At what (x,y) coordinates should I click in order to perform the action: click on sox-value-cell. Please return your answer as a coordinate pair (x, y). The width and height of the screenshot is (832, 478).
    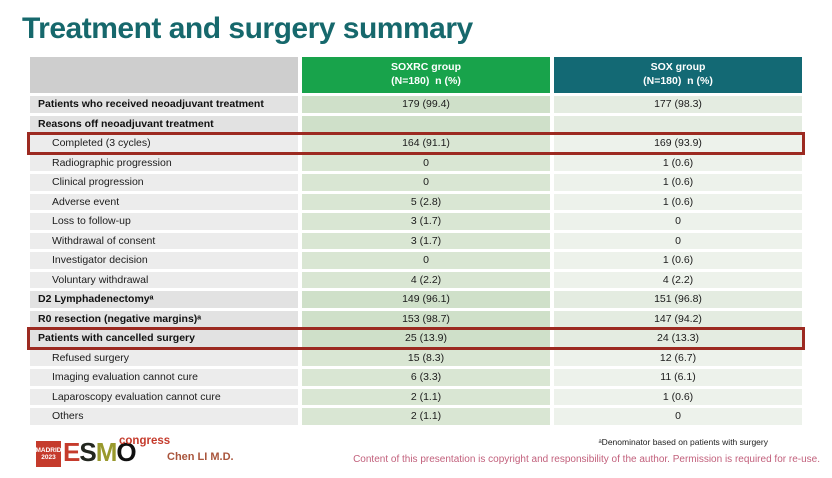
    Looking at the image, I should click on (678, 123).